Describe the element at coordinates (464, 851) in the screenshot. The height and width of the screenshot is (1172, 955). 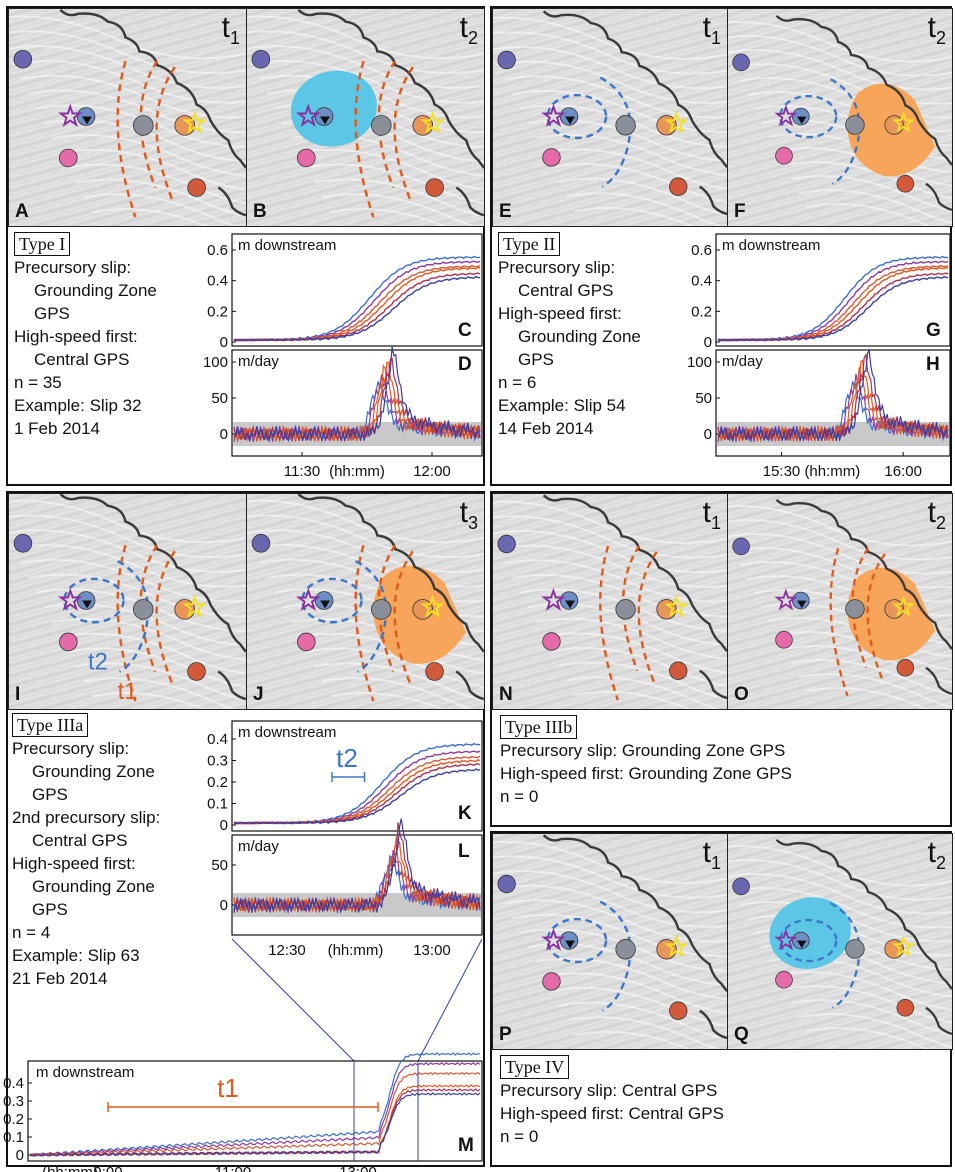
I see `panel-letter: L` at that location.